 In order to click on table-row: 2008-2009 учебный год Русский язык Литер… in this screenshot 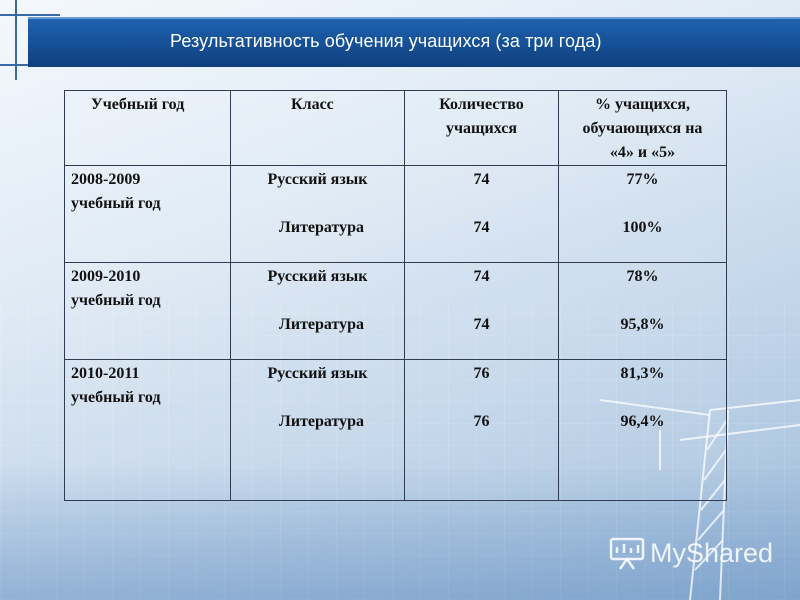, I will do `click(395, 214)`.